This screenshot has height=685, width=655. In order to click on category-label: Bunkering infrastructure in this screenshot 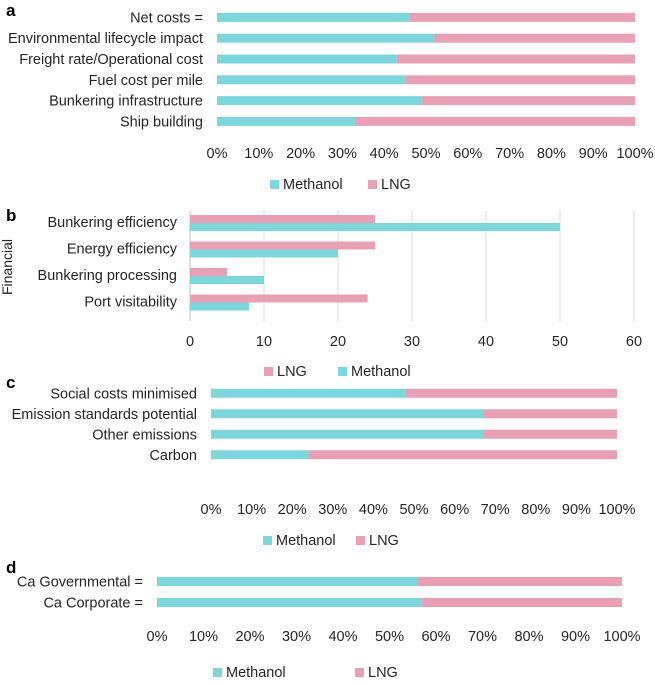, I will do `click(126, 102)`.